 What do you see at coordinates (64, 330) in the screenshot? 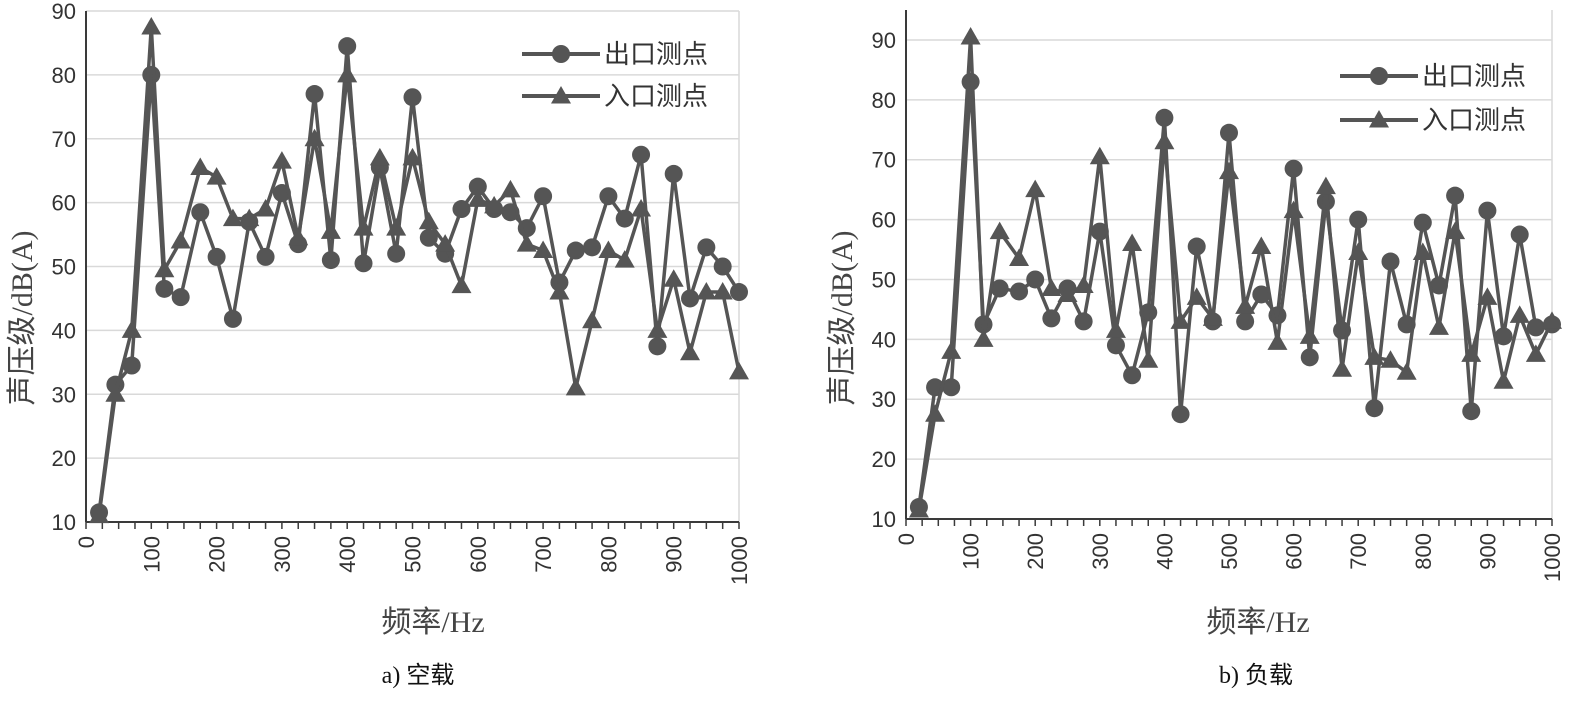
I see `a-y-tick-label: 40` at bounding box center [64, 330].